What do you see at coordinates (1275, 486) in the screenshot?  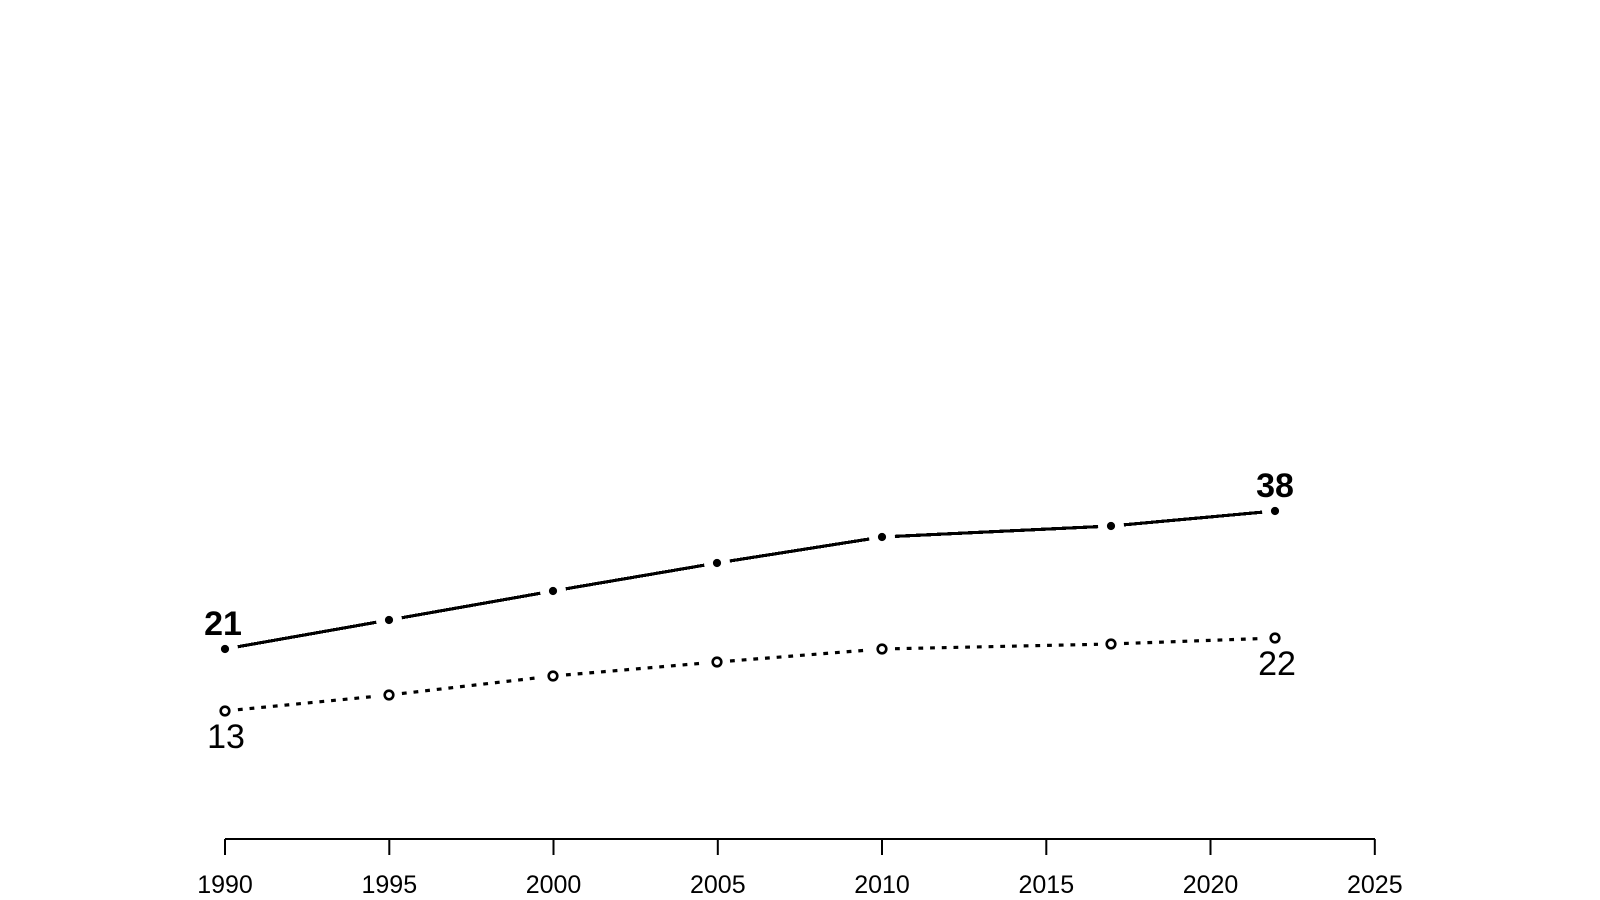 I see `svg-text: 38` at bounding box center [1275, 486].